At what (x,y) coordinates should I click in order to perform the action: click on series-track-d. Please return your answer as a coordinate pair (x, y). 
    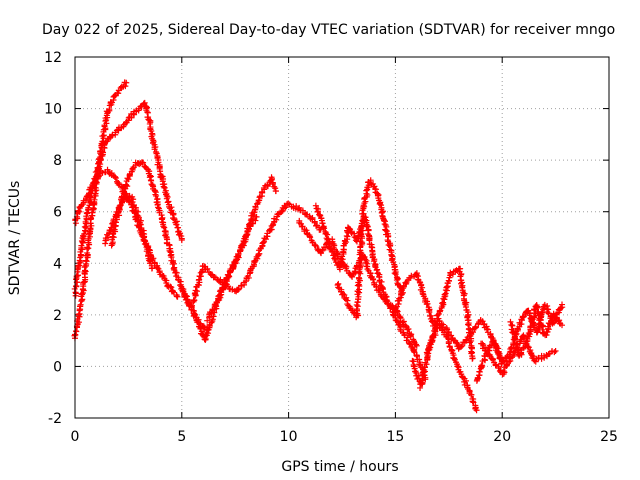
    Looking at the image, I should click on (159, 246).